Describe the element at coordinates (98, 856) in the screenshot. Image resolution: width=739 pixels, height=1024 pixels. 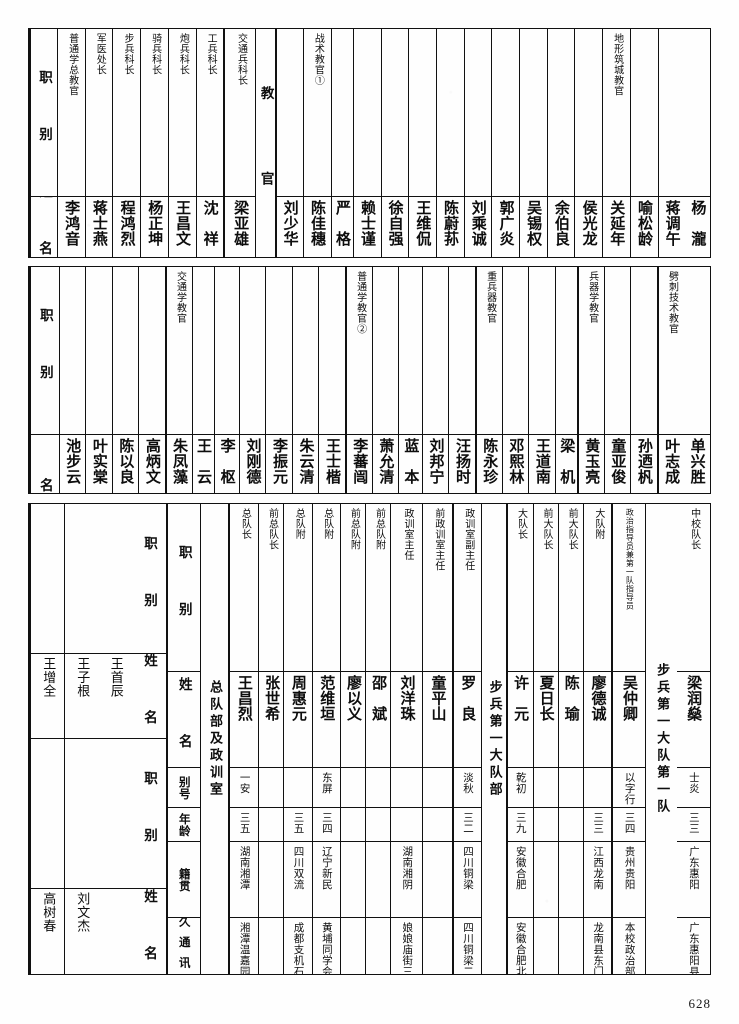
I see `trailing-subblock: 高树春 刘文杰 职 别姓 名` at that location.